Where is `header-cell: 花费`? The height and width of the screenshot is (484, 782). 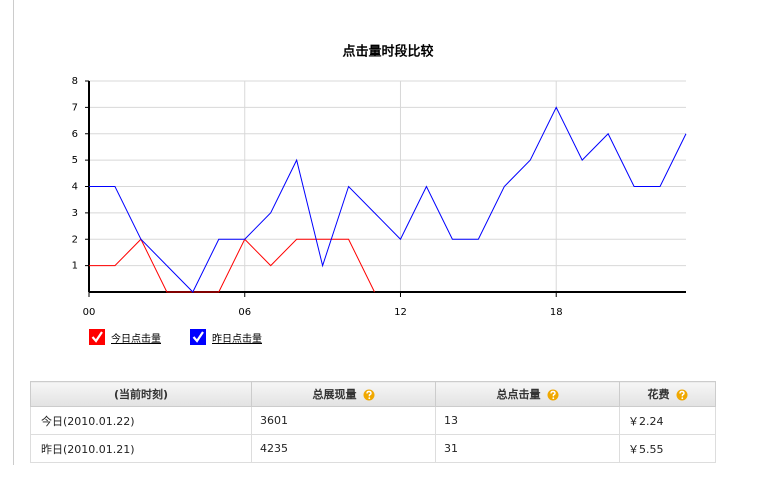 header-cell: 花费 is located at coordinates (667, 394).